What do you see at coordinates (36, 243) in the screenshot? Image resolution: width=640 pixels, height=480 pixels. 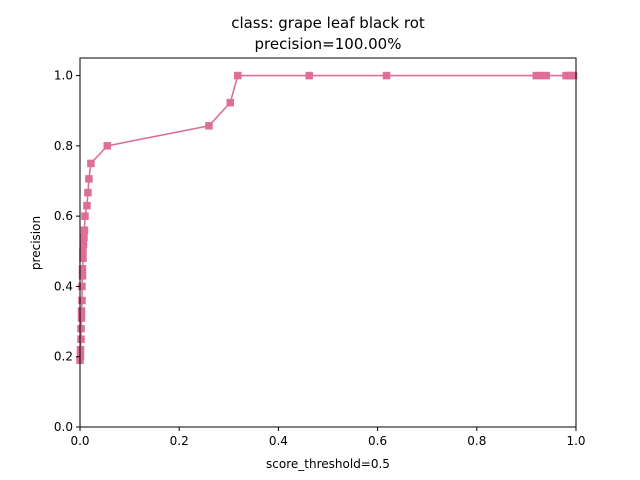 I see `y-axis-label: precision` at bounding box center [36, 243].